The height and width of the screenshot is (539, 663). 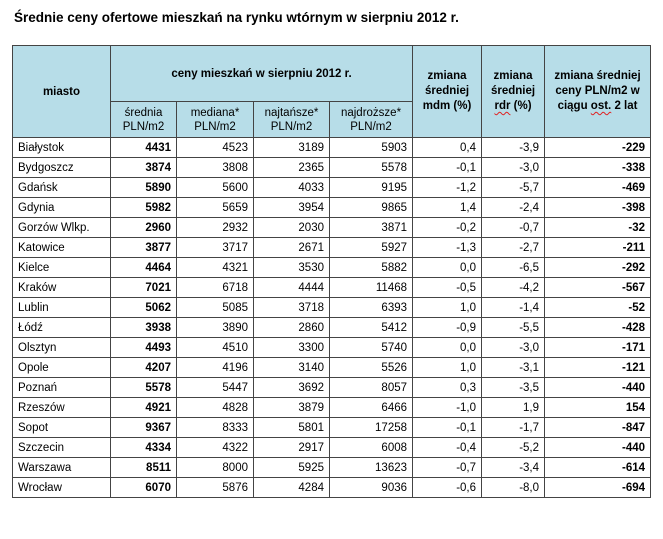 I want to click on cell-najtansze: 3954, so click(x=291, y=207).